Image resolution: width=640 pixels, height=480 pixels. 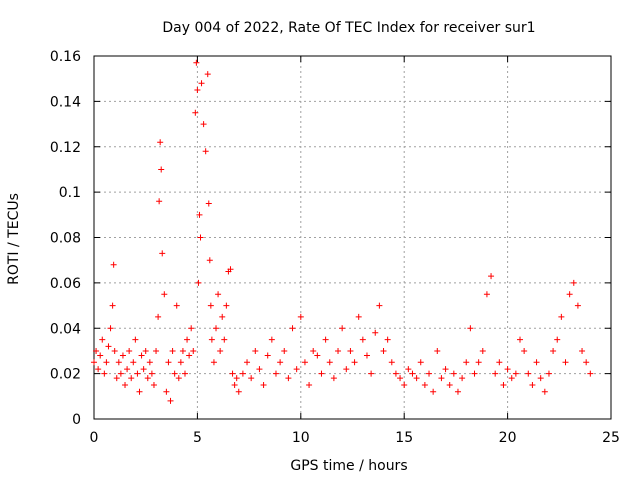 What do you see at coordinates (94, 438) in the screenshot?
I see `x-tick-label: 0` at bounding box center [94, 438].